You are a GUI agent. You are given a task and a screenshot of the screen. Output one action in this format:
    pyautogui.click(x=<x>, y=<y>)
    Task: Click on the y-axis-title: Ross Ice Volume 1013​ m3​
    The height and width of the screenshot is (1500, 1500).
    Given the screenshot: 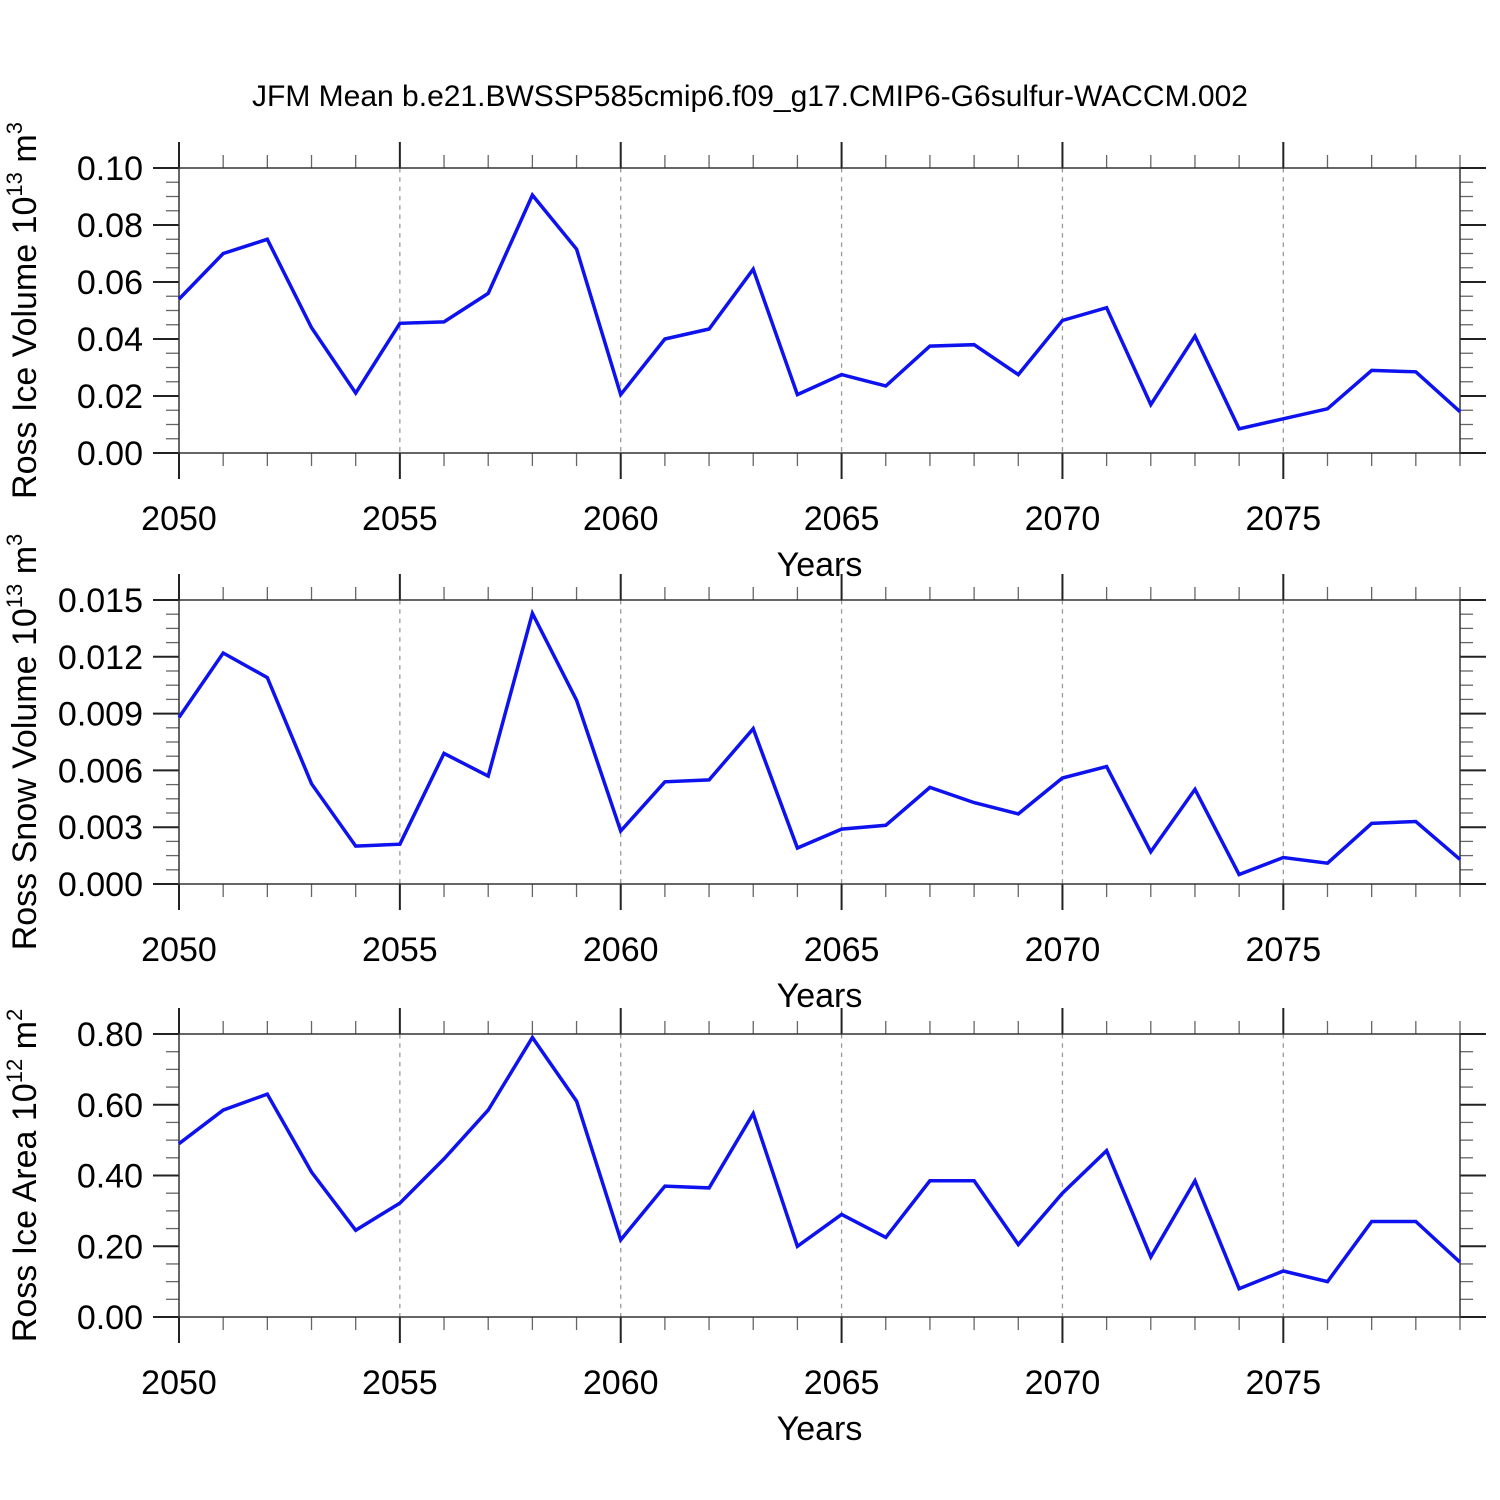 What is the action you would take?
    pyautogui.click(x=23, y=310)
    